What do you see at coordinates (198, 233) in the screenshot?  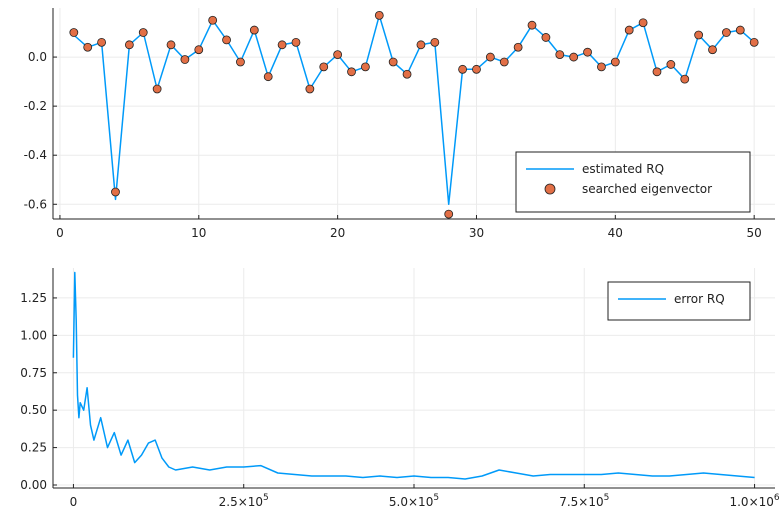 I see `x-tick-label: 10` at bounding box center [198, 233].